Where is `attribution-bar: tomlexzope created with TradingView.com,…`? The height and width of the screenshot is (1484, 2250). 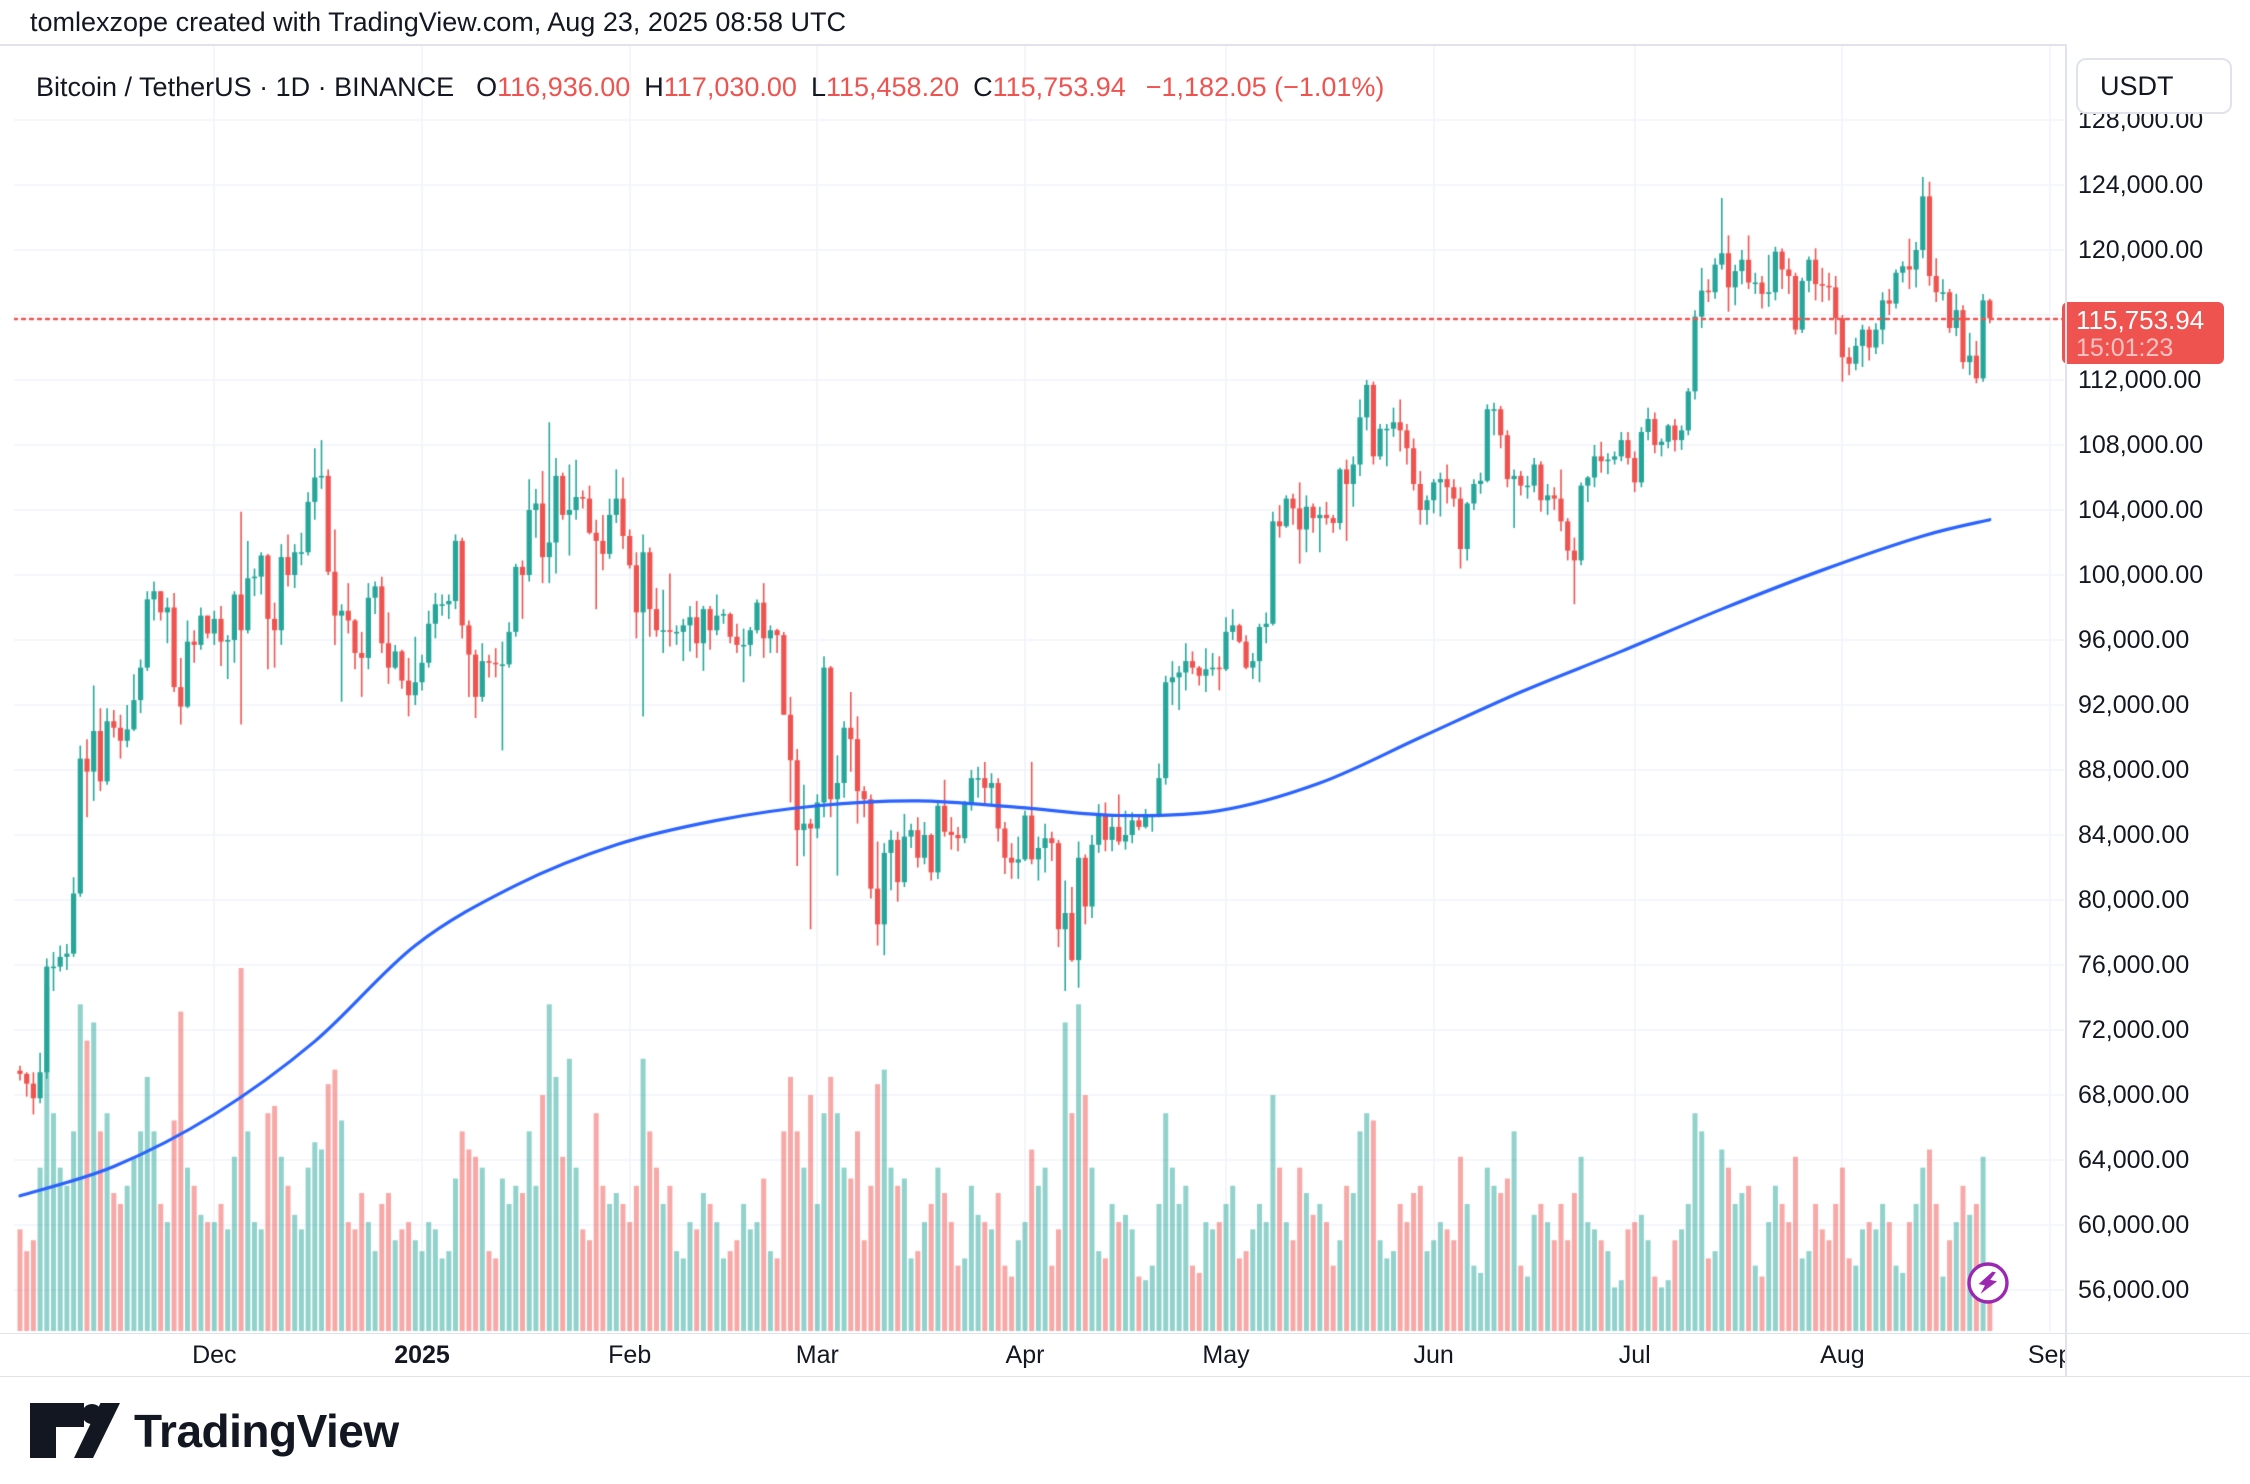 attribution-bar: tomlexzope created with TradingView.com,… is located at coordinates (1125, 22).